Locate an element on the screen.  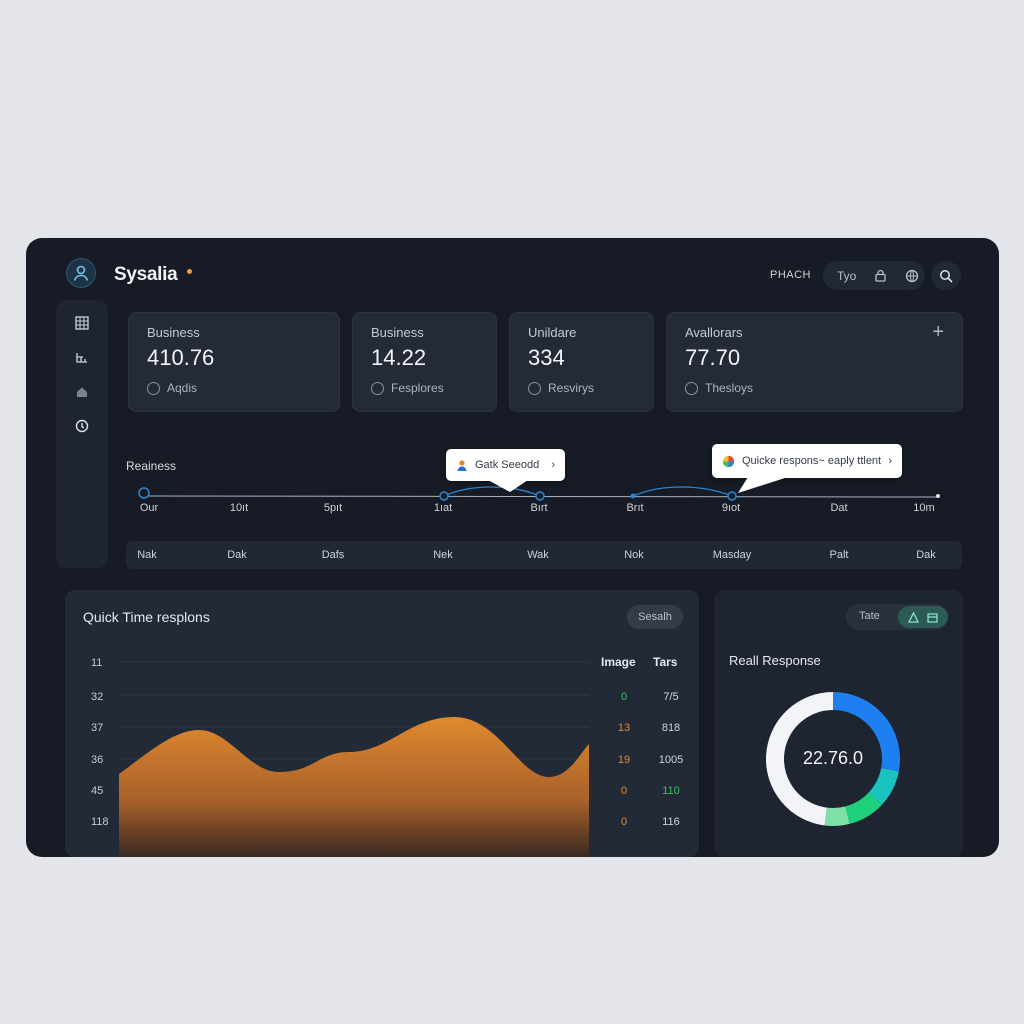
column-header-tars: Tars is located at coordinates (665, 662).